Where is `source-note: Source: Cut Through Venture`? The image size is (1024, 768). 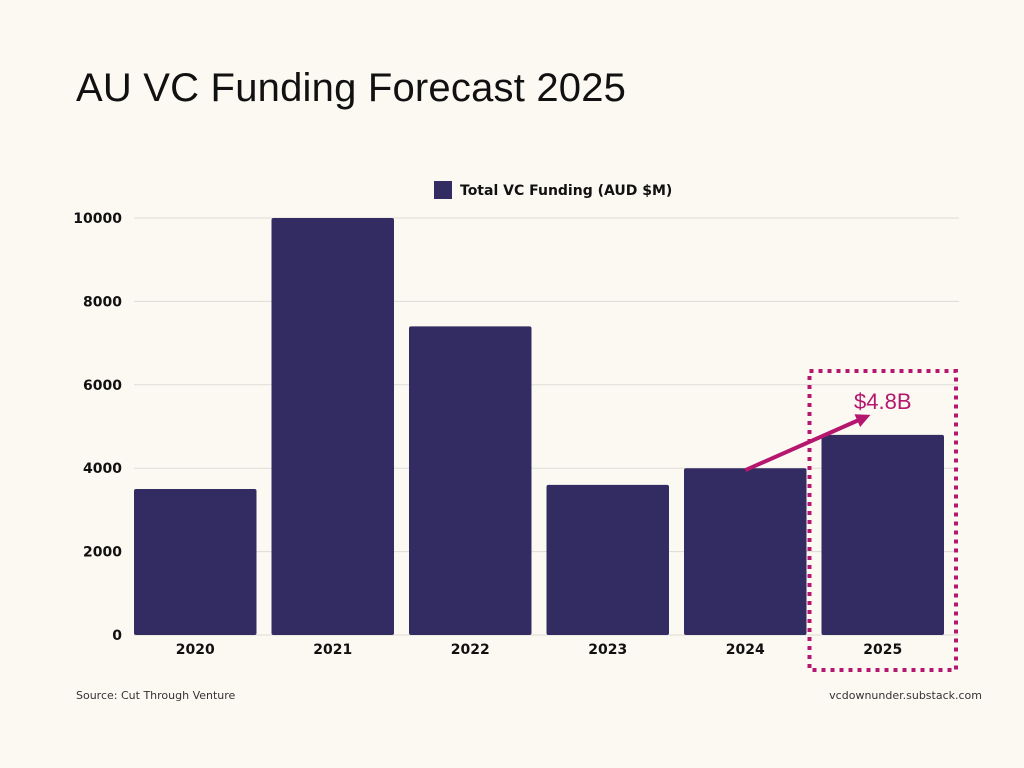
source-note: Source: Cut Through Venture is located at coordinates (156, 695).